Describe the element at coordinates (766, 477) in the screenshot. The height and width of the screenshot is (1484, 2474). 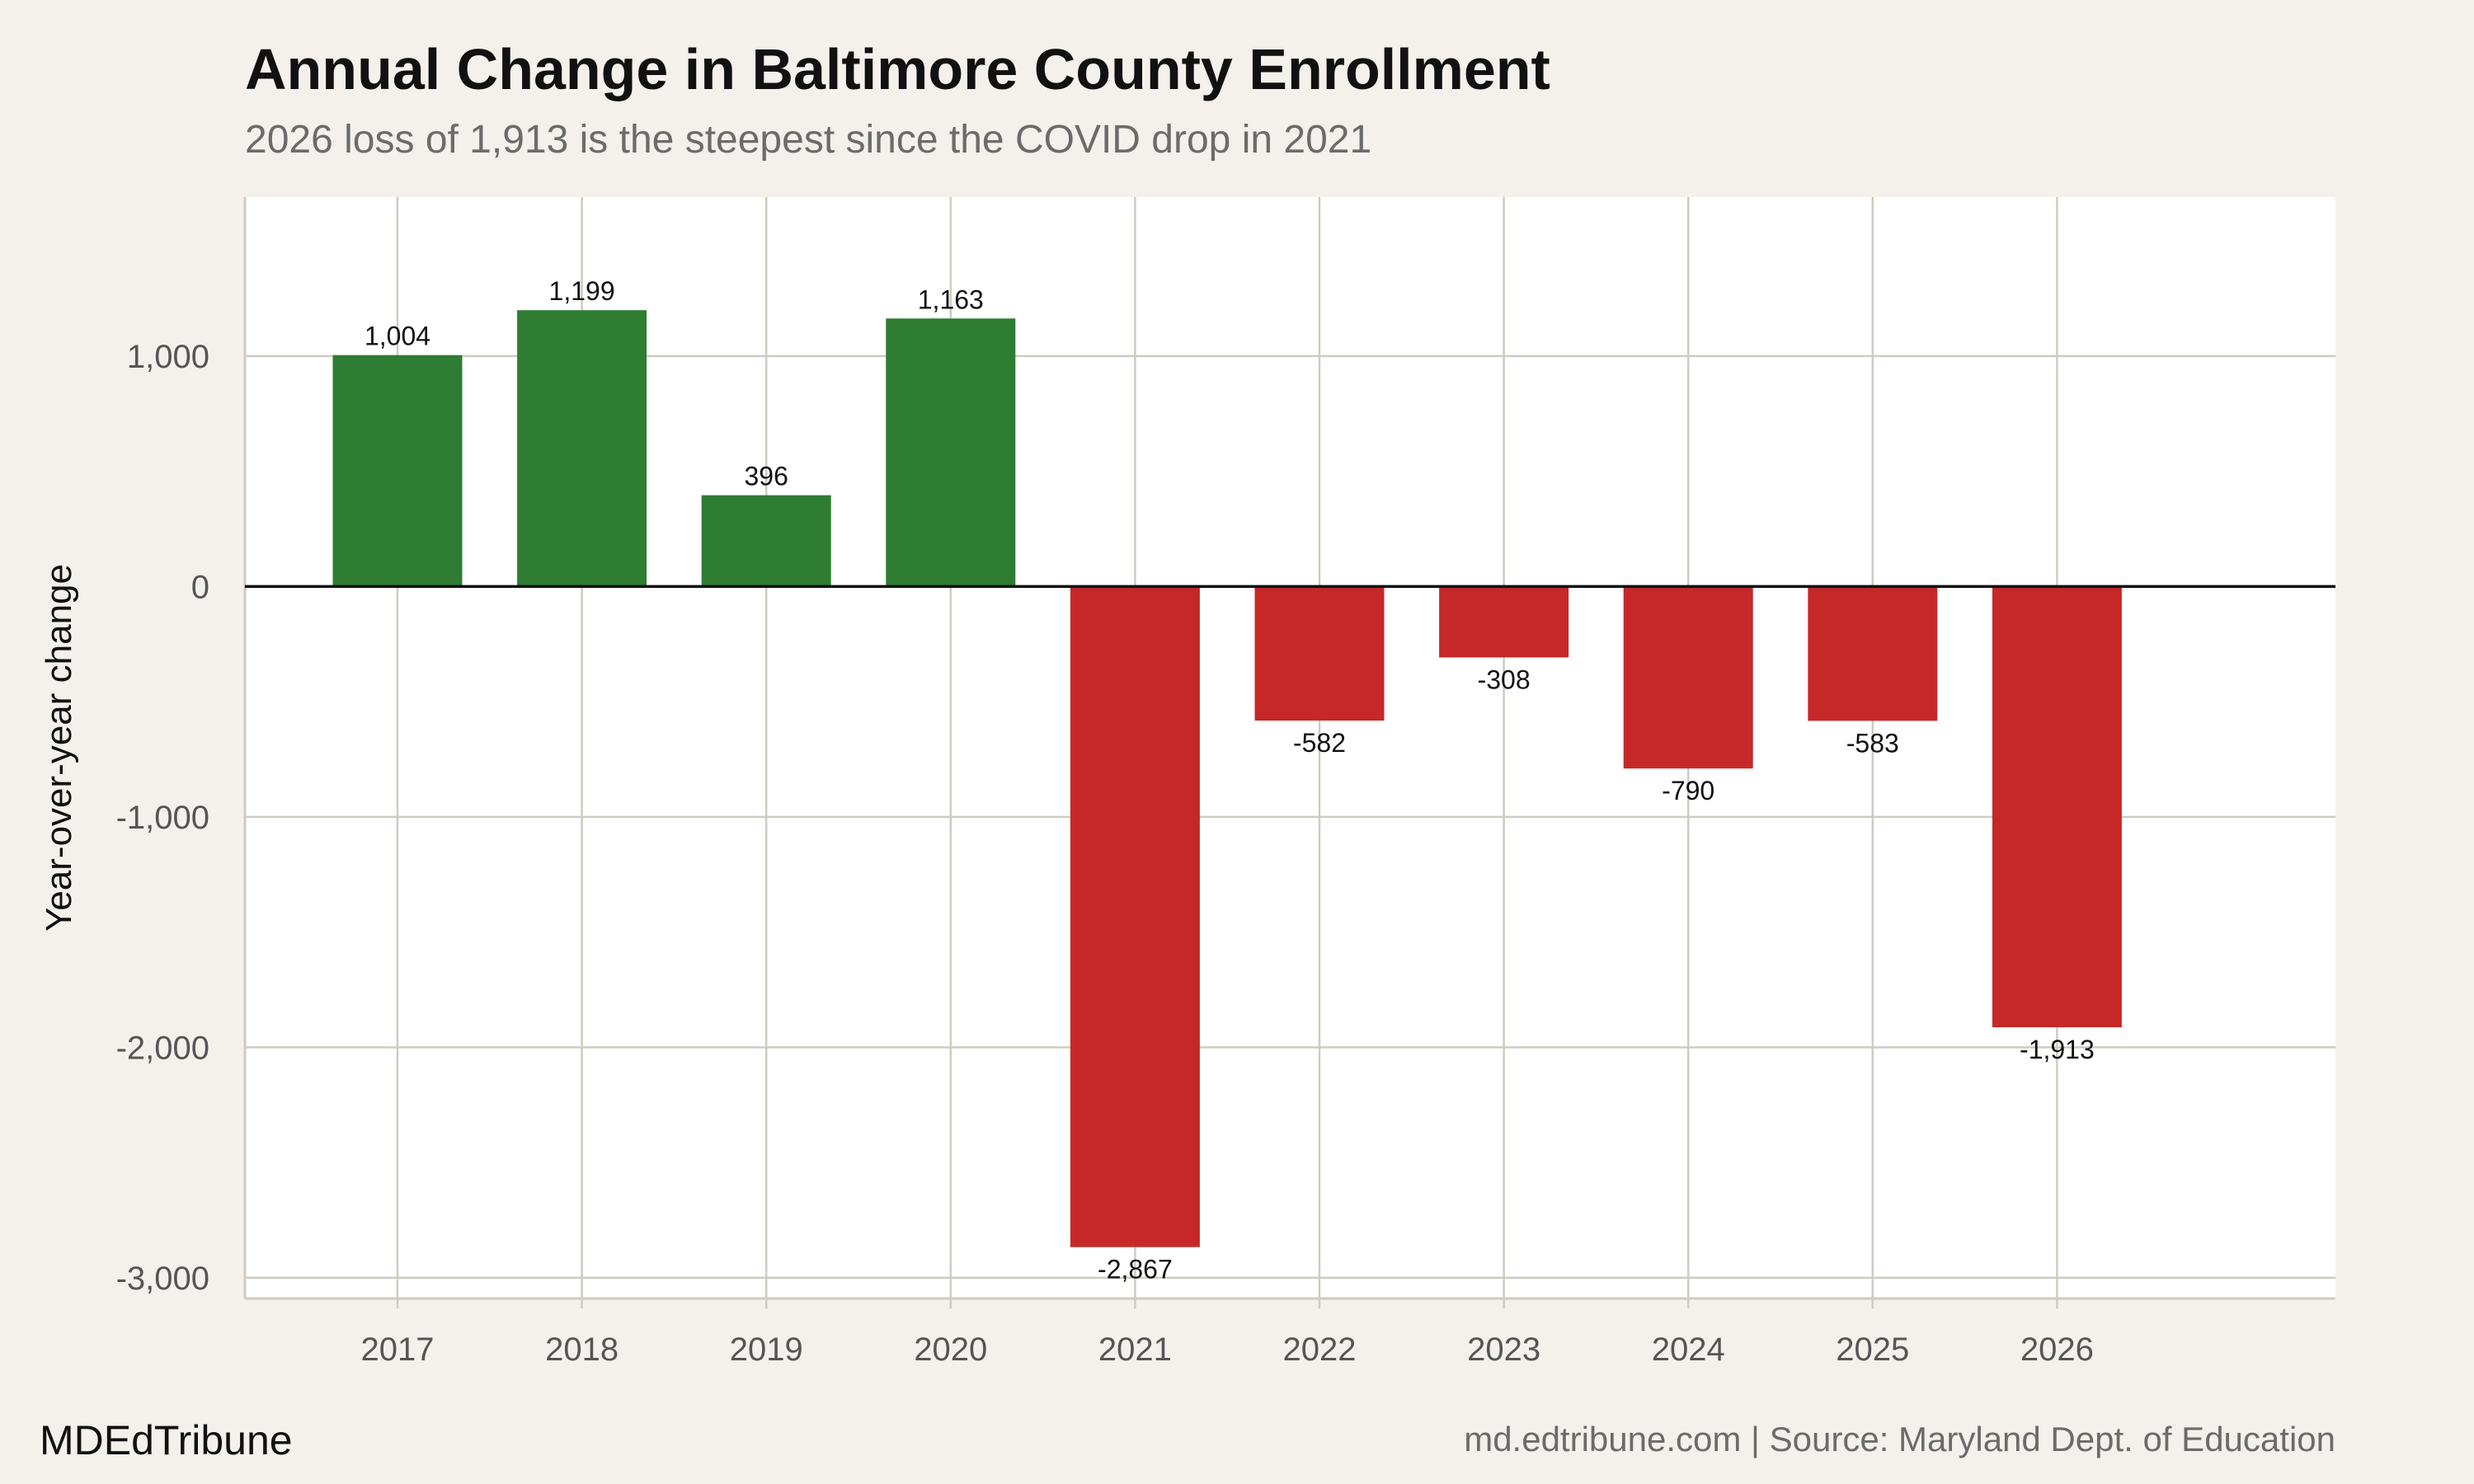
I see `data-label-2019: 396` at that location.